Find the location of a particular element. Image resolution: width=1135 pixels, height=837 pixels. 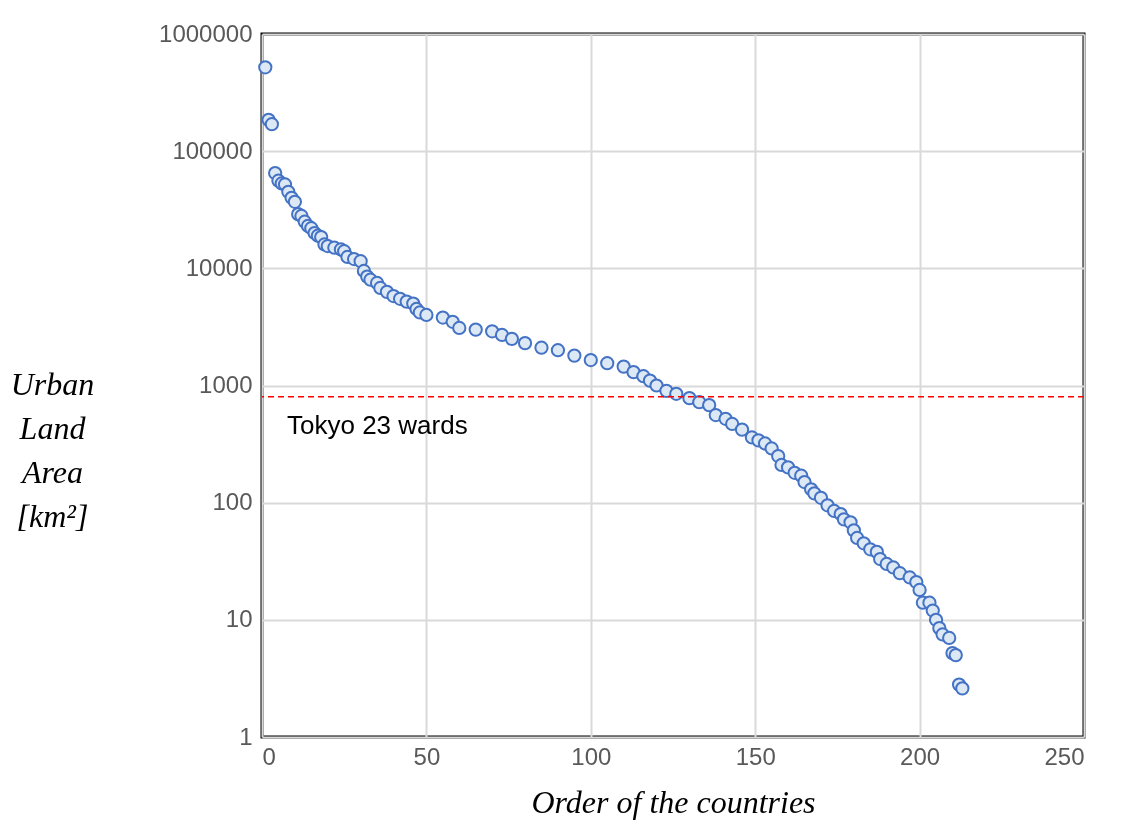

x-tick-label: 0 is located at coordinates (269, 756).